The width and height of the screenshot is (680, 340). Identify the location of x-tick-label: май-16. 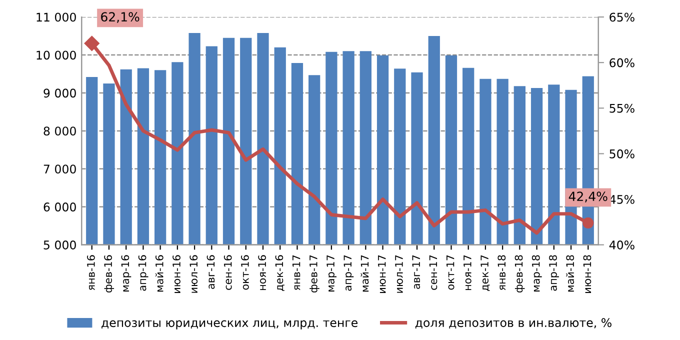
(159, 273).